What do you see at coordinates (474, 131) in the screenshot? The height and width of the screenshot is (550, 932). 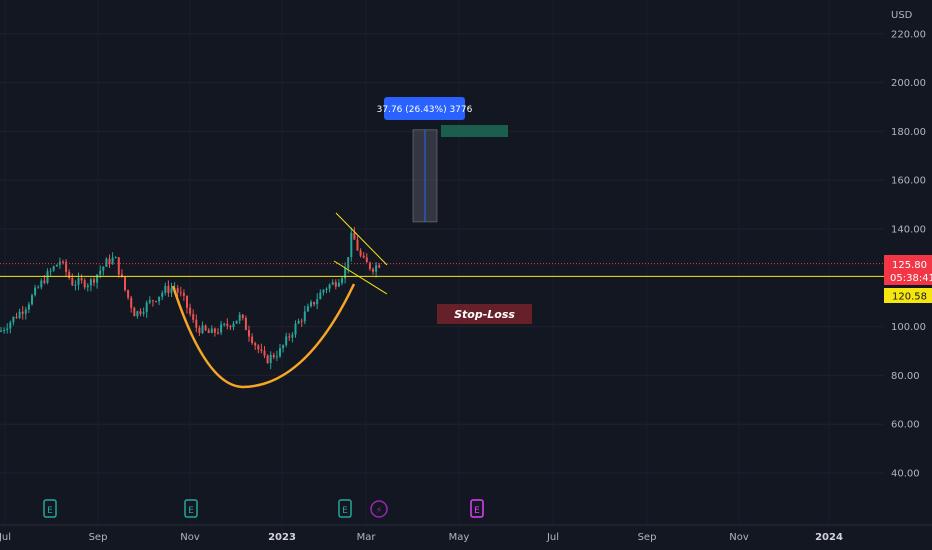 I see `target-box` at bounding box center [474, 131].